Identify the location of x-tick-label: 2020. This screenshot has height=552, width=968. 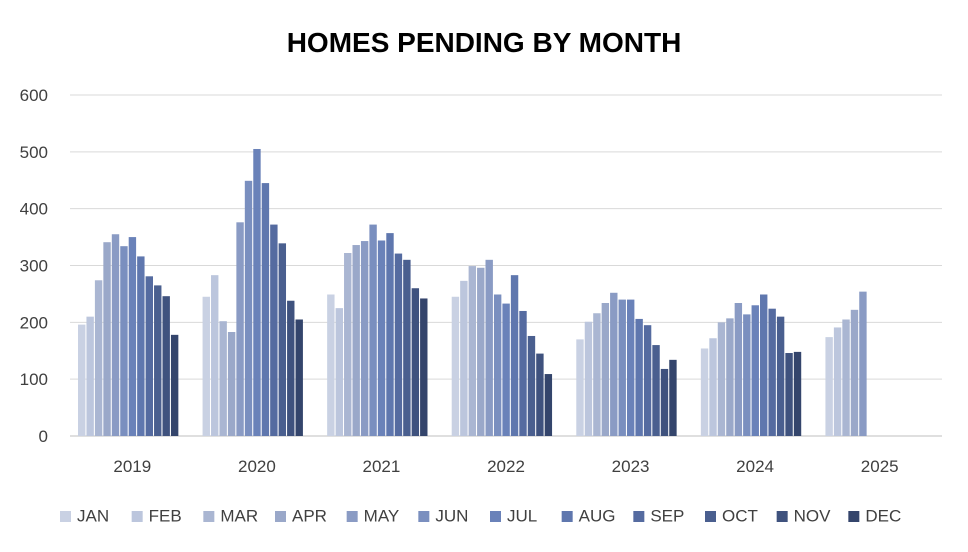
(257, 466).